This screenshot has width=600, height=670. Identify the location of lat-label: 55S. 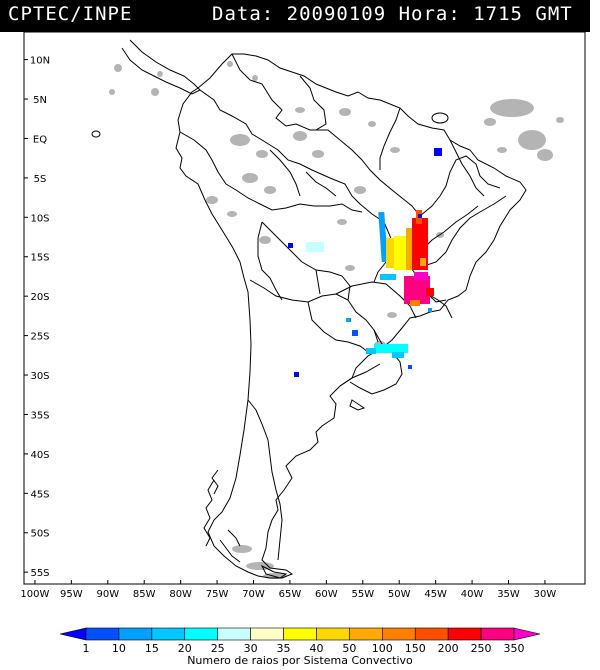
(39, 573).